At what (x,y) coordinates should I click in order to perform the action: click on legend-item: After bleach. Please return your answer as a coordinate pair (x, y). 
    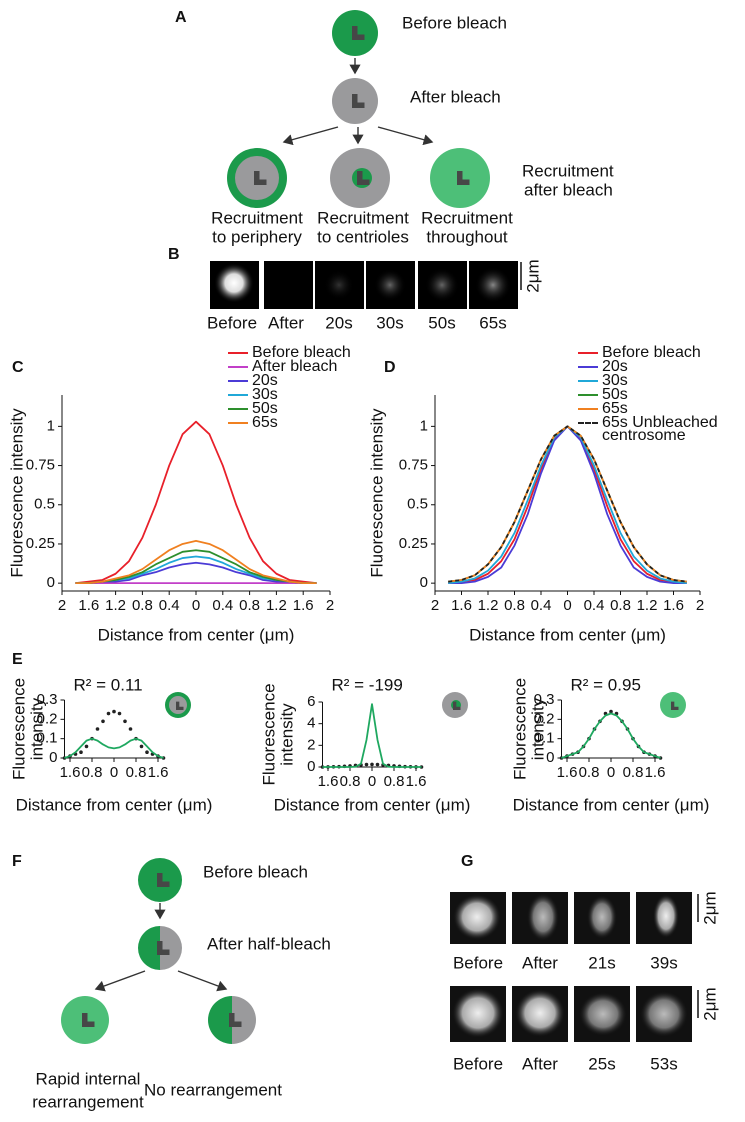
    Looking at the image, I should click on (303, 367).